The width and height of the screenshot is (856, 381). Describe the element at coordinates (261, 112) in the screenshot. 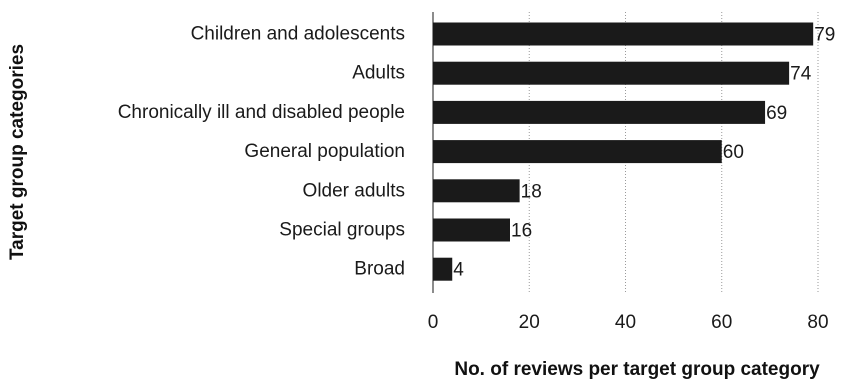

I see `category-label: Chronically ill and disabled people` at that location.